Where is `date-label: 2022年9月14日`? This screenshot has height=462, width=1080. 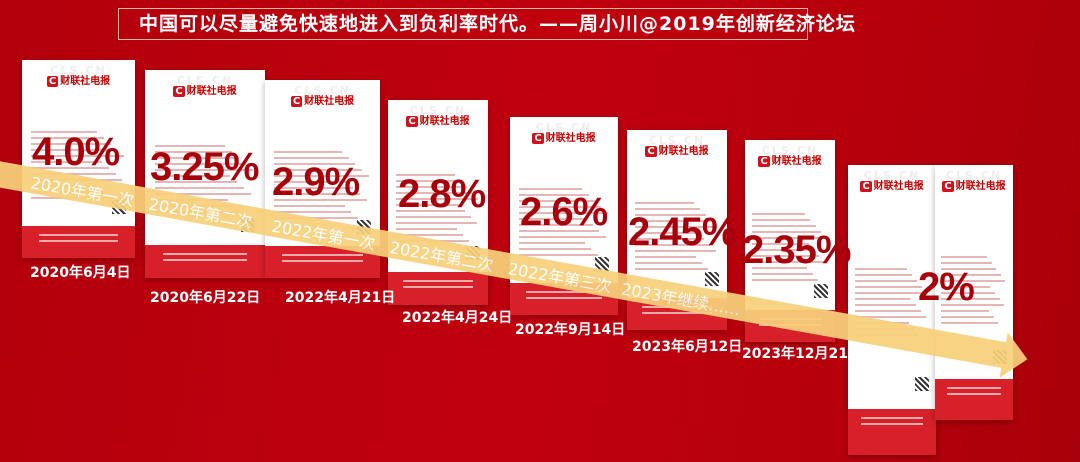 date-label: 2022年9月14日 is located at coordinates (570, 330).